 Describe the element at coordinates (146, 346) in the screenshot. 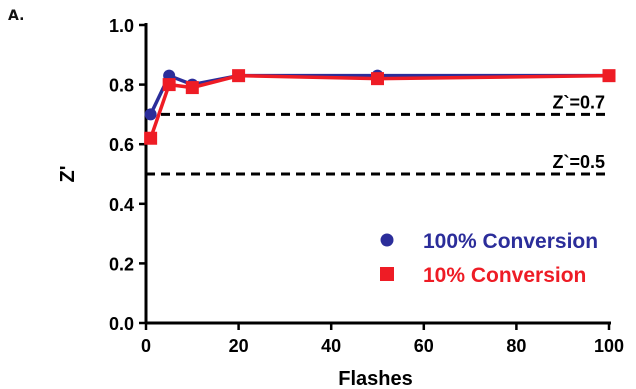

I see `x-tick-label: 0` at that location.